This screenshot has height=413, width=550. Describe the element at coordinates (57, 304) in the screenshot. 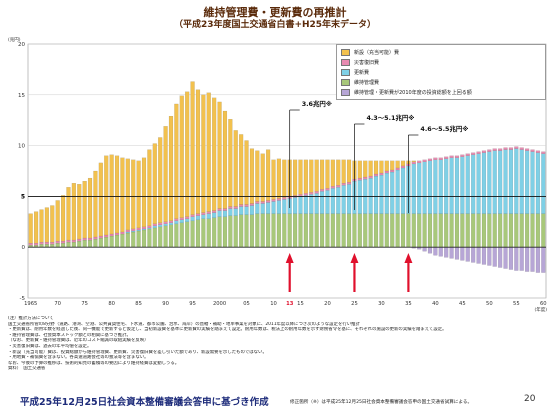

I see `x-tick-label: 70` at that location.